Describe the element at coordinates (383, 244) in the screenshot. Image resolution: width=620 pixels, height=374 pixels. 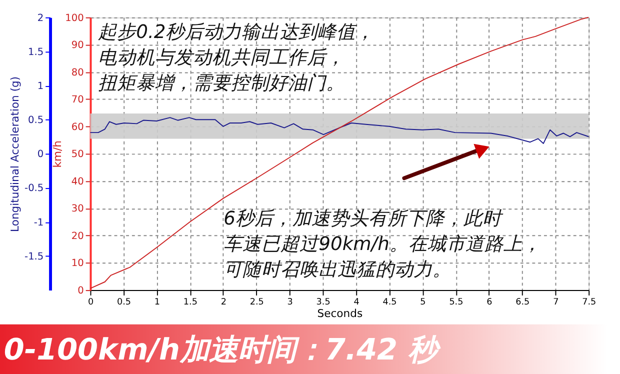
I see `annotation: 车速已超过90km/h。在城市道路上，` at that location.